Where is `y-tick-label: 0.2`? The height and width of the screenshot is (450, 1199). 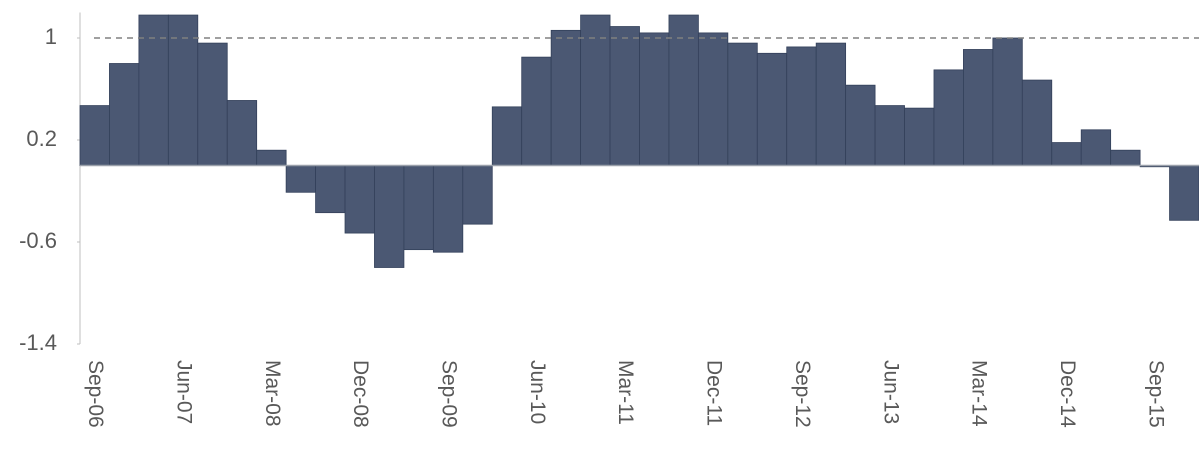
y-tick-label: 0.2 is located at coordinates (41, 138).